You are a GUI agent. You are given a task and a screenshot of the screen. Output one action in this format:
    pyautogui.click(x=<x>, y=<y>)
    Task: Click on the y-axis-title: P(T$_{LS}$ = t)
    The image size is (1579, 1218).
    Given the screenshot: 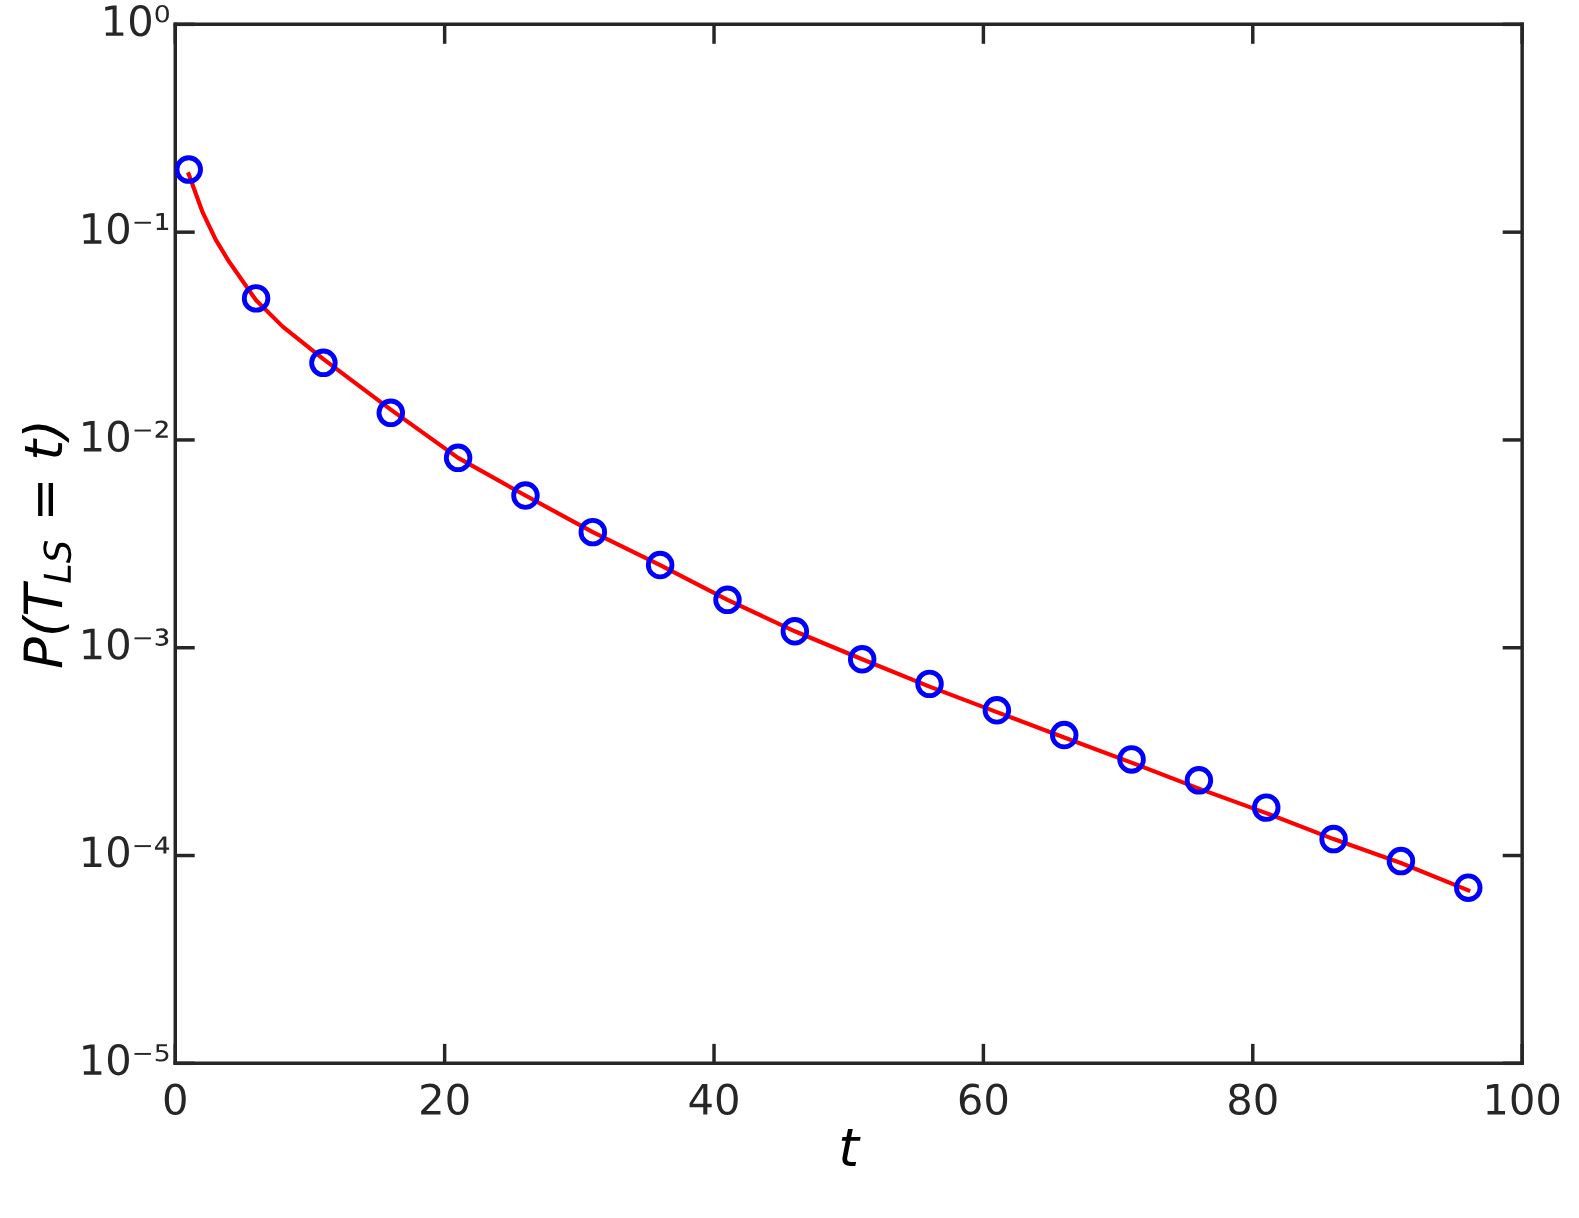 What is the action you would take?
    pyautogui.click(x=47, y=546)
    